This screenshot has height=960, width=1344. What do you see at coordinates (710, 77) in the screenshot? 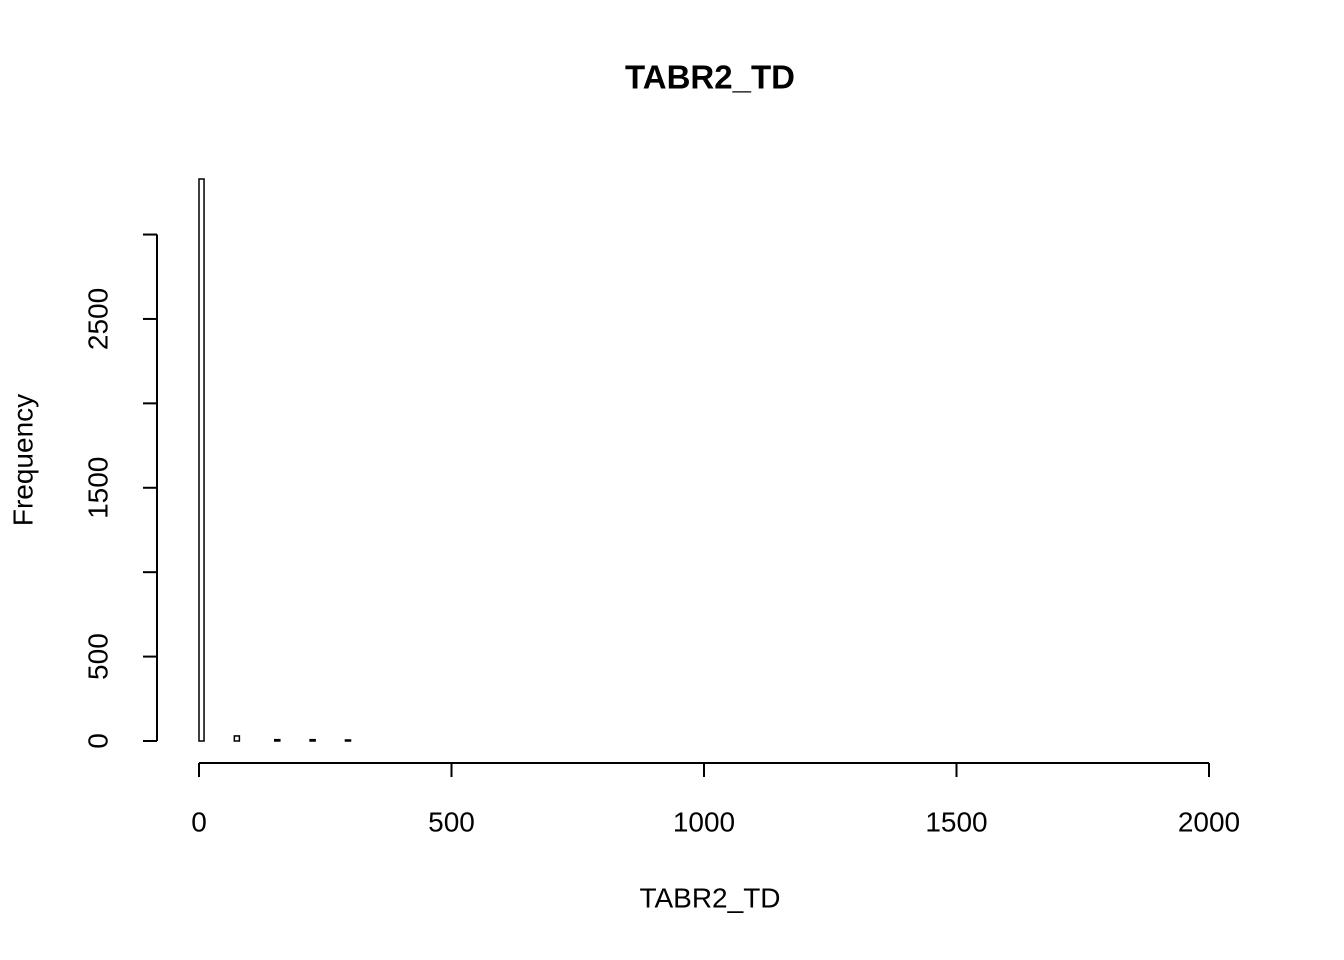
I see `chart-title: TABR2_TD` at bounding box center [710, 77].